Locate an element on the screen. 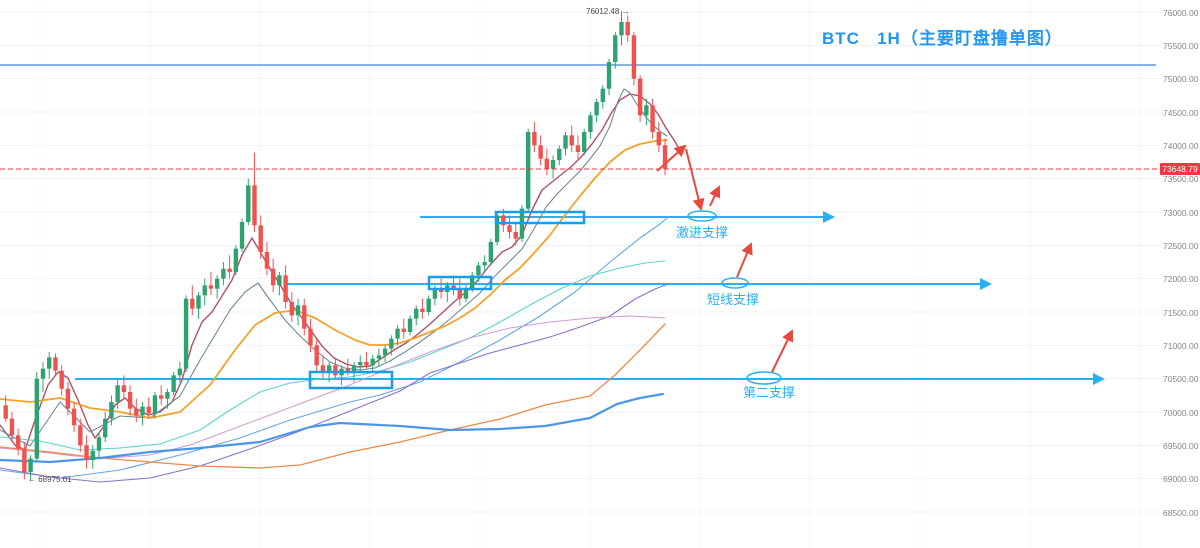  ma-blue-bold is located at coordinates (332, 428).